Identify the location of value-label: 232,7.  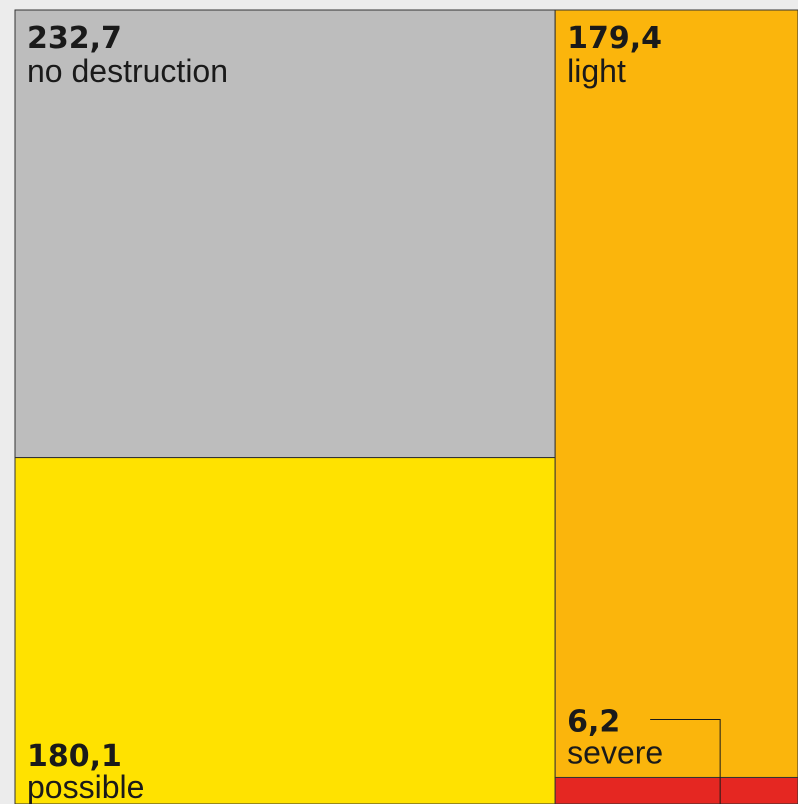
(74, 38).